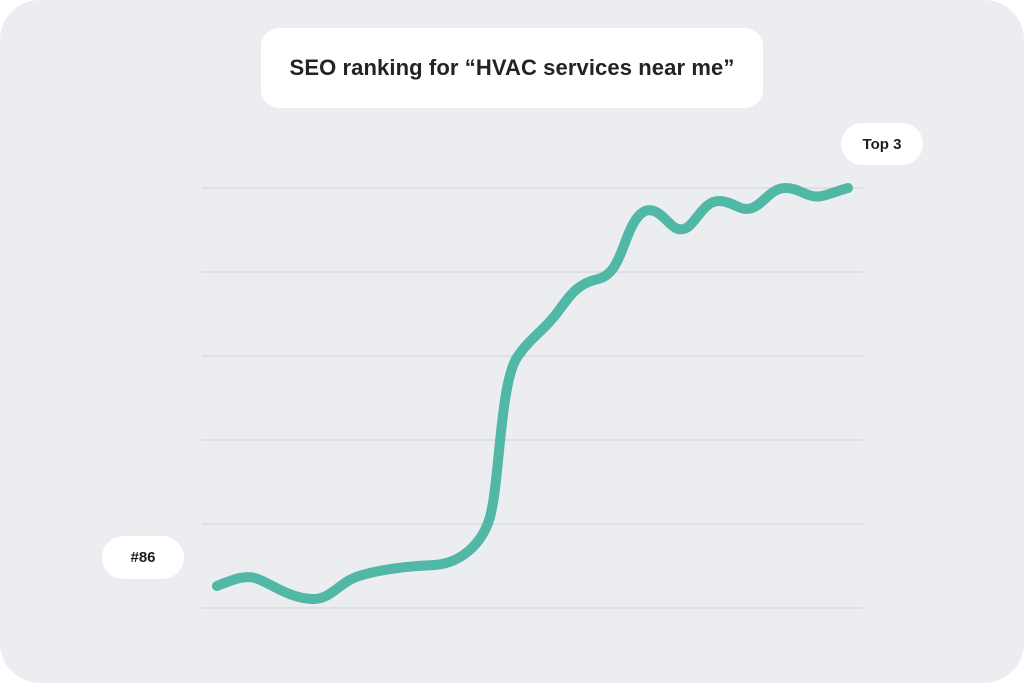 The width and height of the screenshot is (1024, 683). I want to click on end-rank-label: Top 3, so click(882, 144).